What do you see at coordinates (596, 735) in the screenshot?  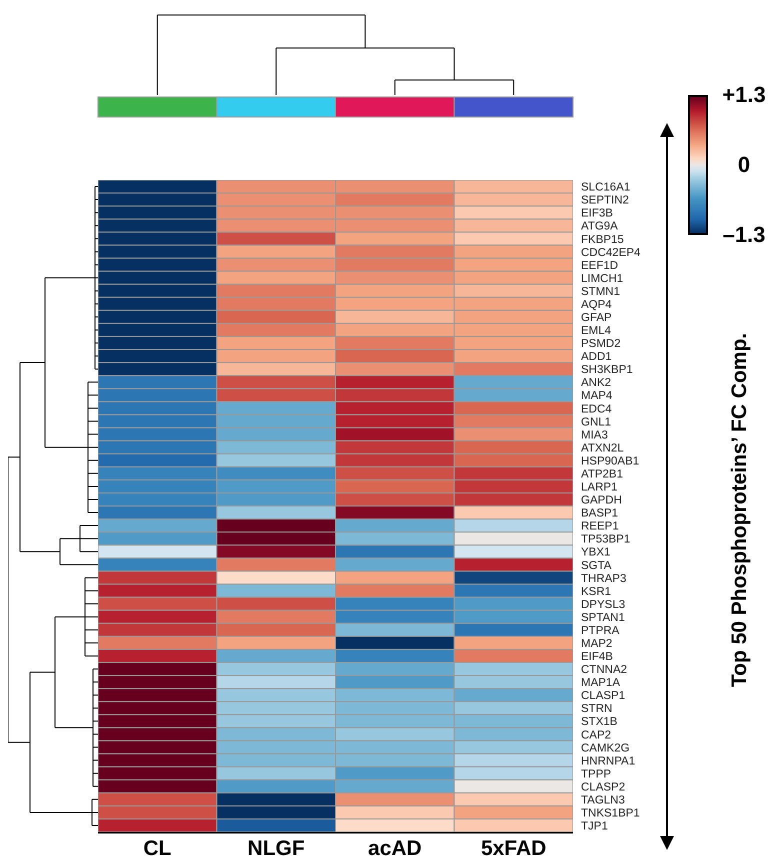 I see `y-tick-label: CAP2` at bounding box center [596, 735].